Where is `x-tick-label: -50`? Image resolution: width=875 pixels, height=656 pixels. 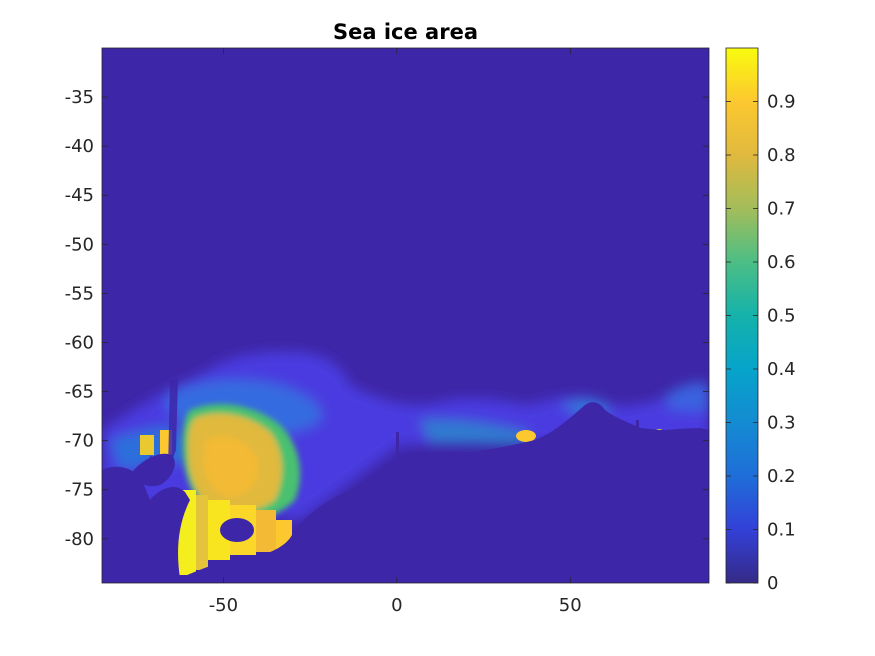
x-tick-label: -50 is located at coordinates (223, 605).